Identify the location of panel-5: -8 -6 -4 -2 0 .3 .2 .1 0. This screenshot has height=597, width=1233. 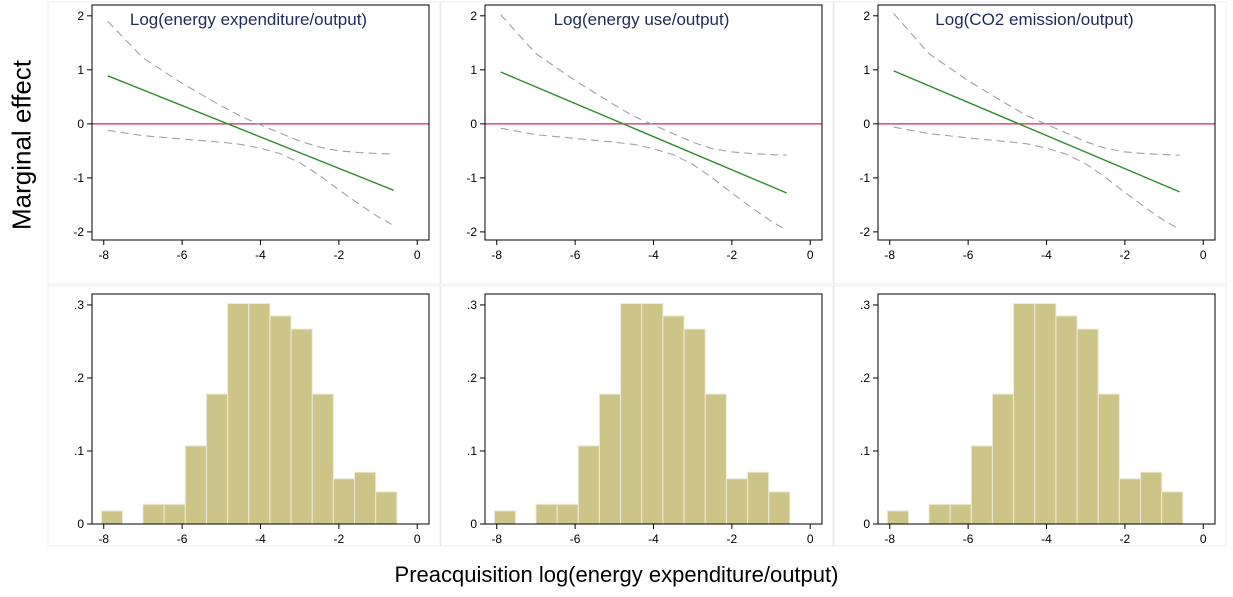
(637, 416).